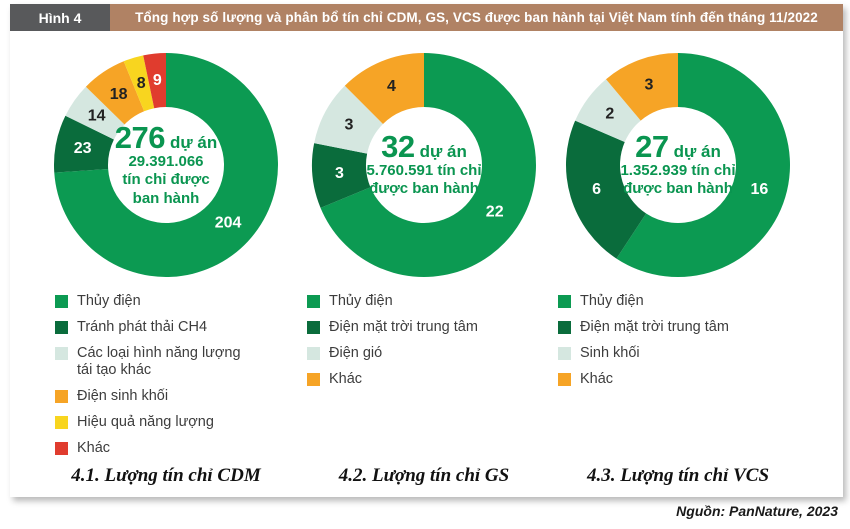  What do you see at coordinates (424, 171) in the screenshot?
I see `donut-center-line: 5.760.591 tín chỉ` at bounding box center [424, 171].